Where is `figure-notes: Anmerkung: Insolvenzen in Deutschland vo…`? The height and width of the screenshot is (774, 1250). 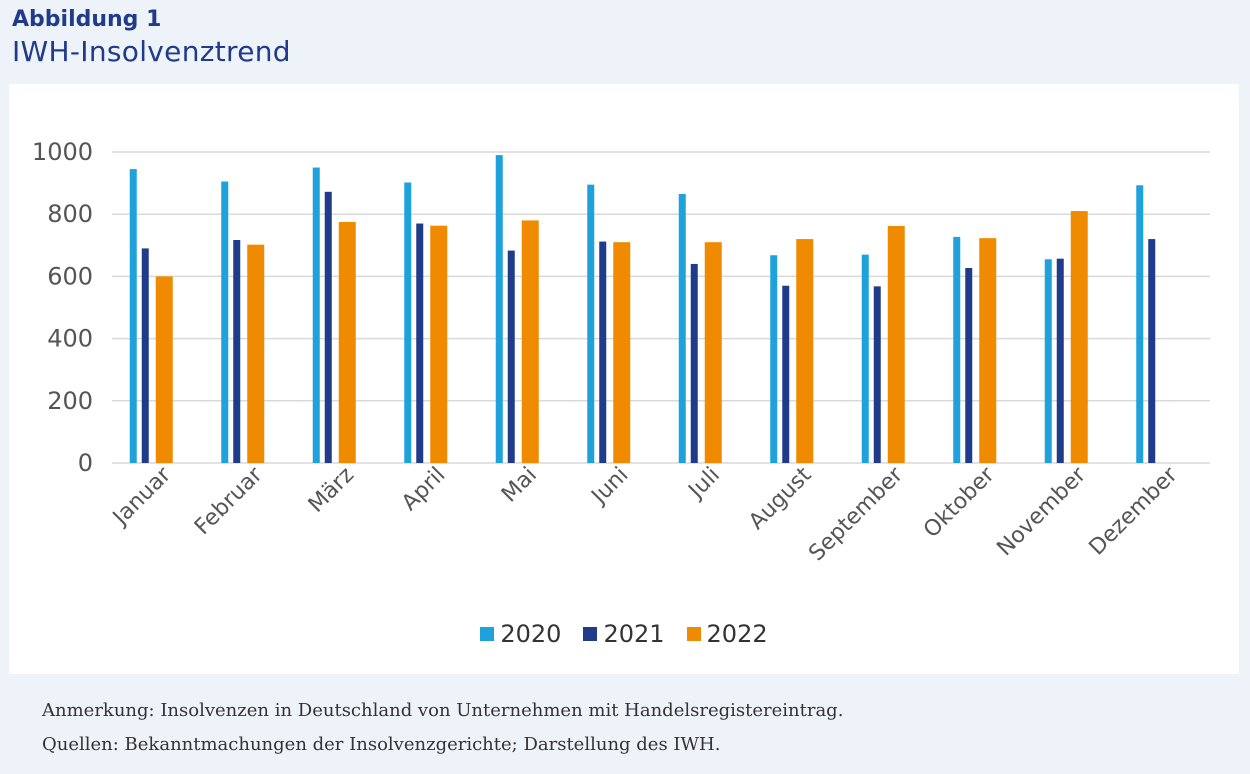
figure-notes: Anmerkung: Insolvenzen in Deutschland vo… is located at coordinates (442, 728).